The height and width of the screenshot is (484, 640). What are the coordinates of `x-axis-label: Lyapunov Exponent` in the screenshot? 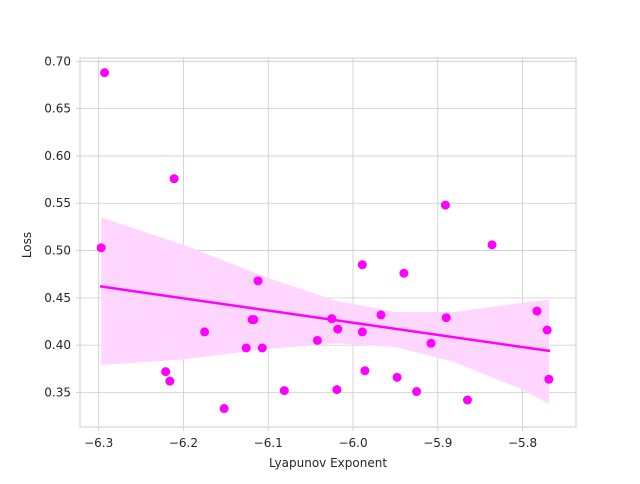 It's located at (328, 463).